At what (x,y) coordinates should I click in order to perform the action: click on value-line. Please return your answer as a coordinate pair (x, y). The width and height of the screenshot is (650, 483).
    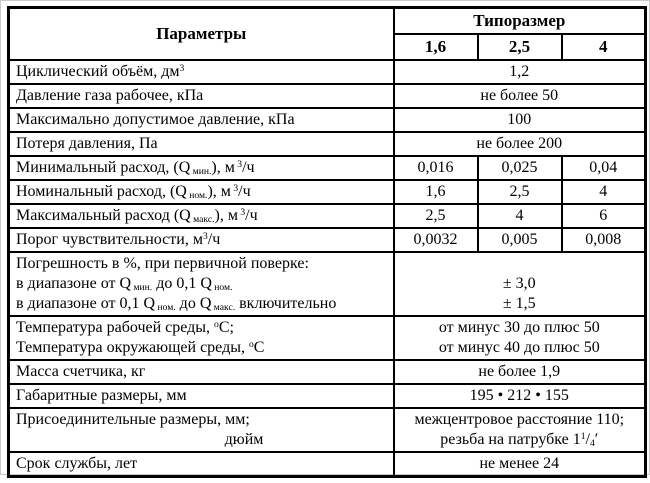
    Looking at the image, I should click on (520, 264).